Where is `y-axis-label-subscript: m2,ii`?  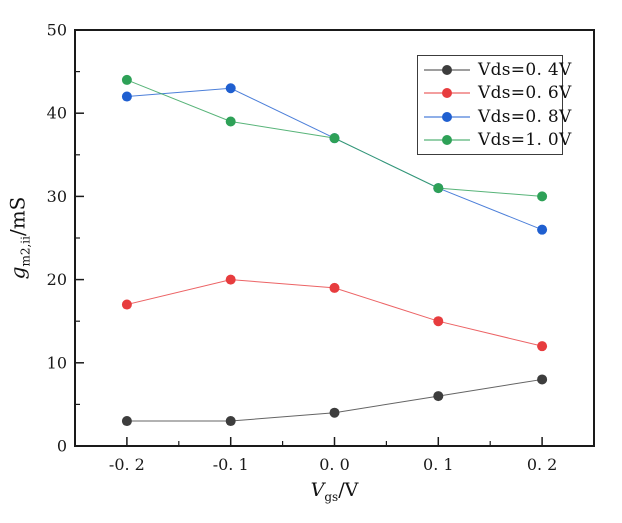
y-axis-label-subscript: m2,ii is located at coordinates (25, 251).